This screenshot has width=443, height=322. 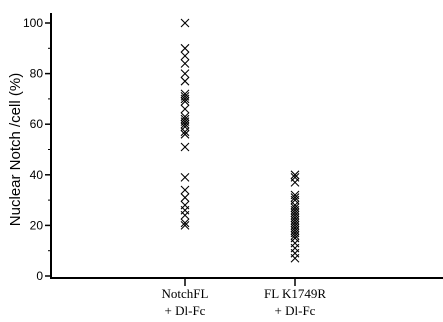 I want to click on x-category-label: NotchFL, so click(x=185, y=293).